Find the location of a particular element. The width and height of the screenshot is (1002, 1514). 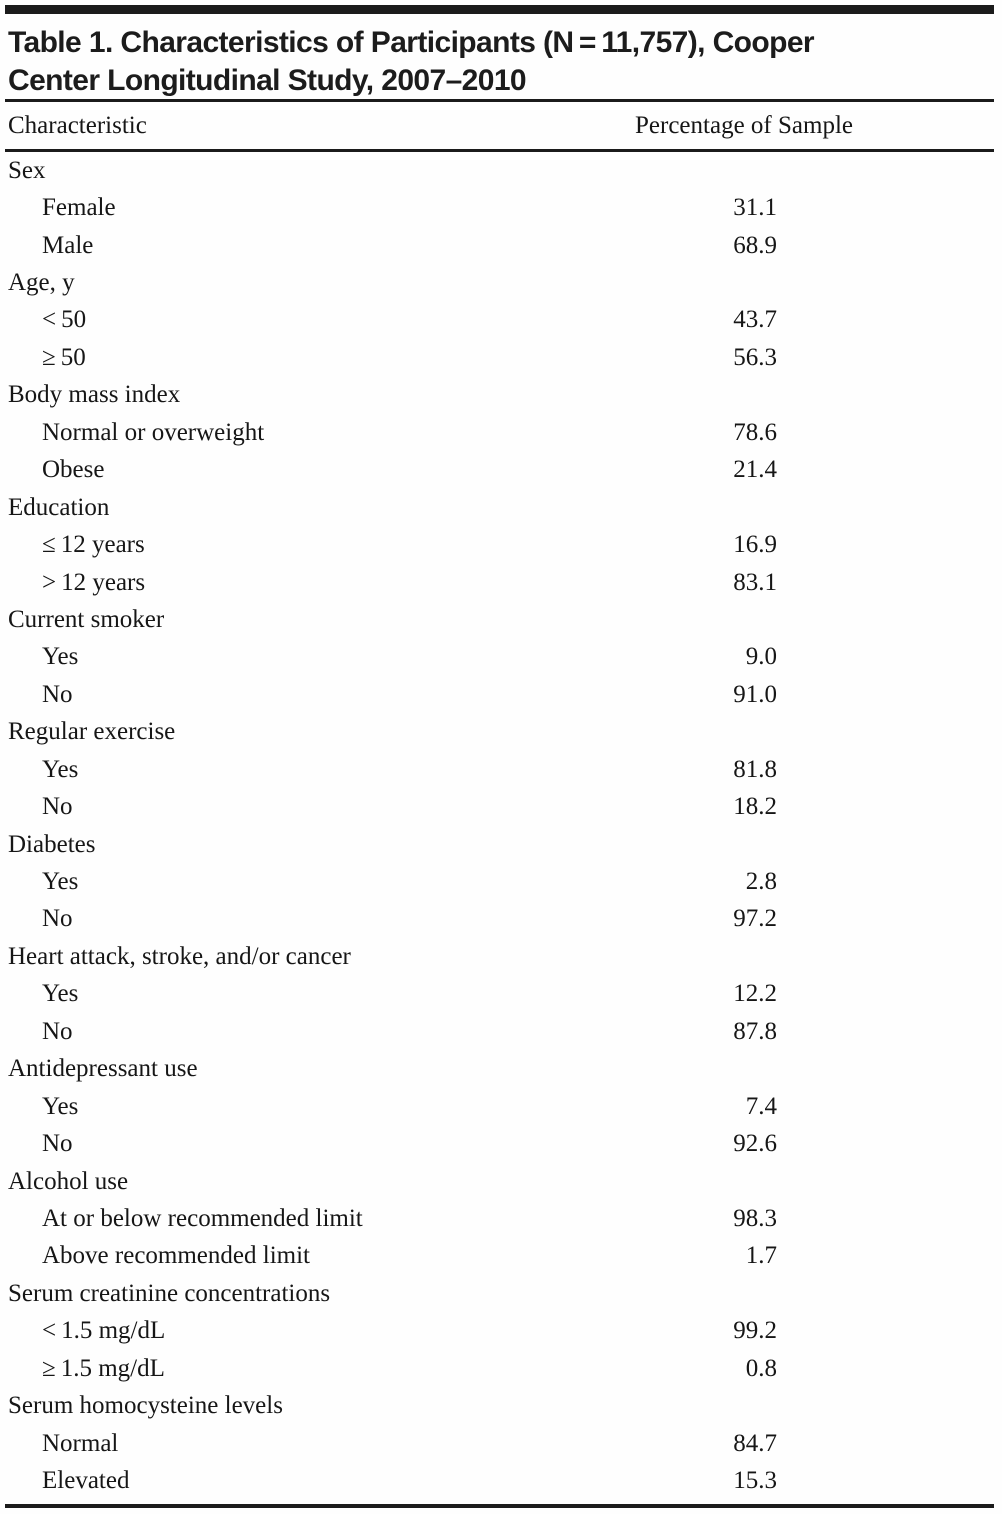

row-label: Body mass index is located at coordinates (94, 395).